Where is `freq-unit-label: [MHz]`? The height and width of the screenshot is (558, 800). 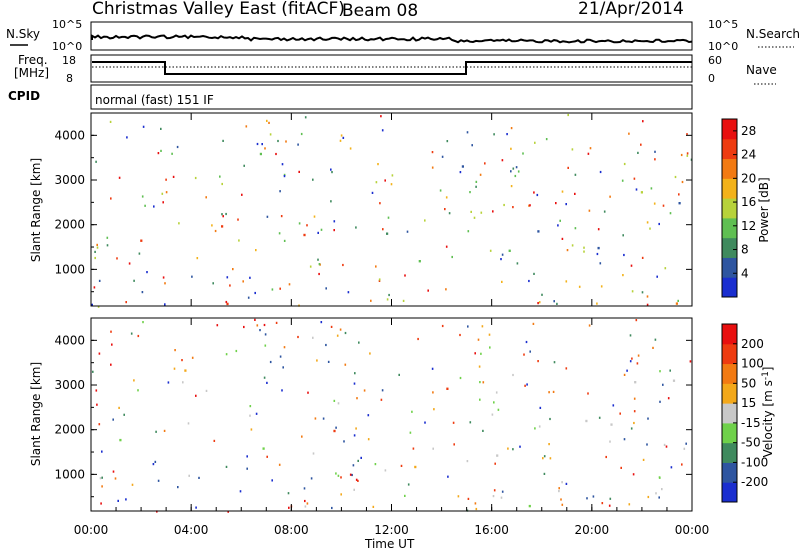 freq-unit-label: [MHz] is located at coordinates (31, 73).